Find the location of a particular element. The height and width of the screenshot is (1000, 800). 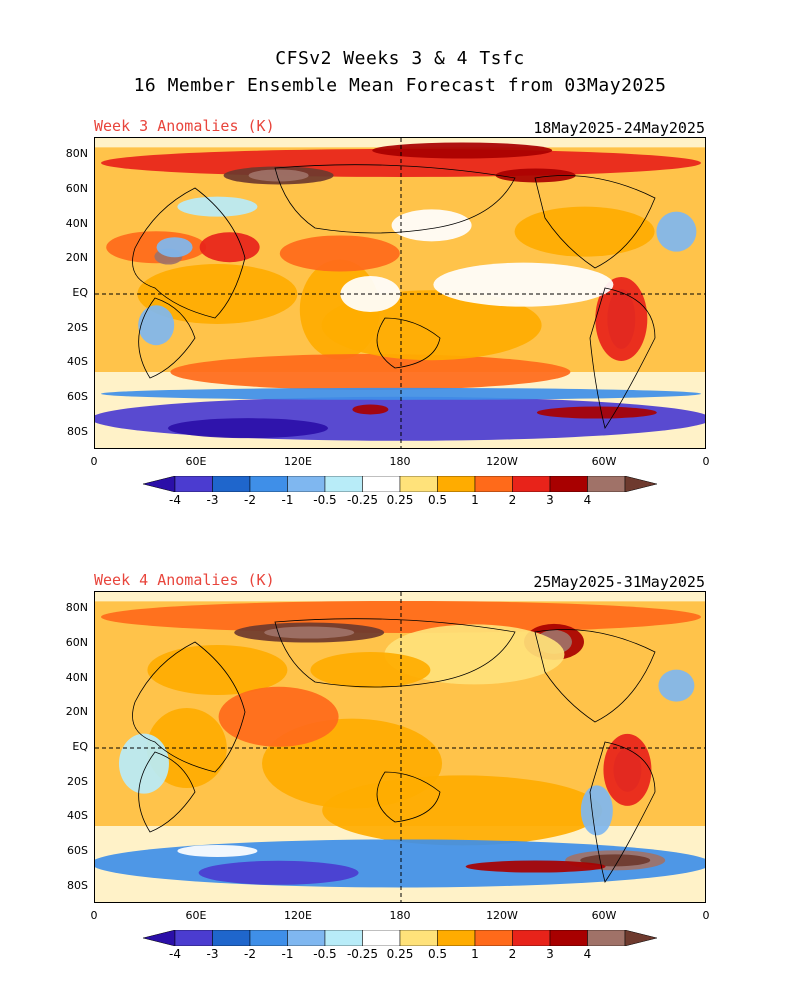

week3-date-range: 18May2025-24May2025 is located at coordinates (619, 128).